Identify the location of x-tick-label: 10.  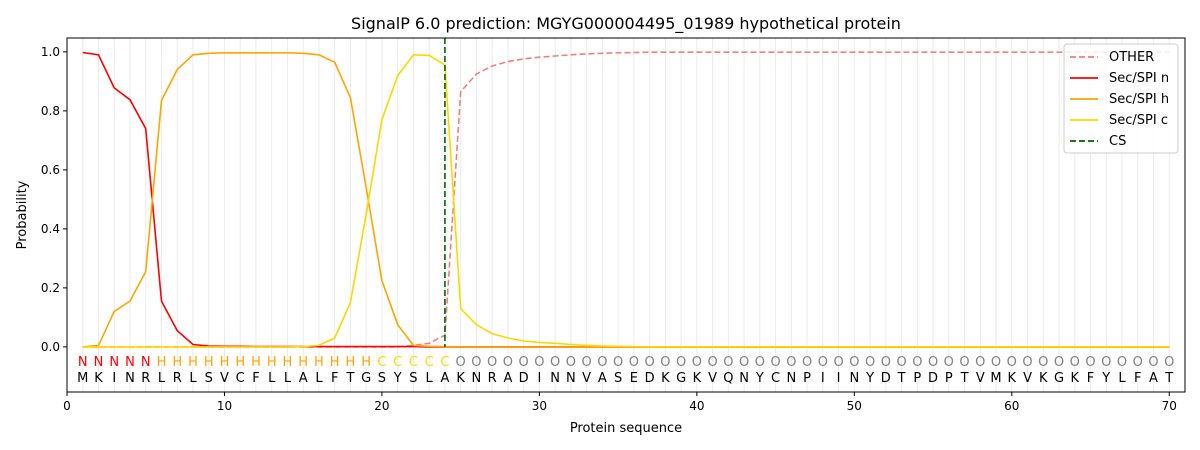
(224, 406).